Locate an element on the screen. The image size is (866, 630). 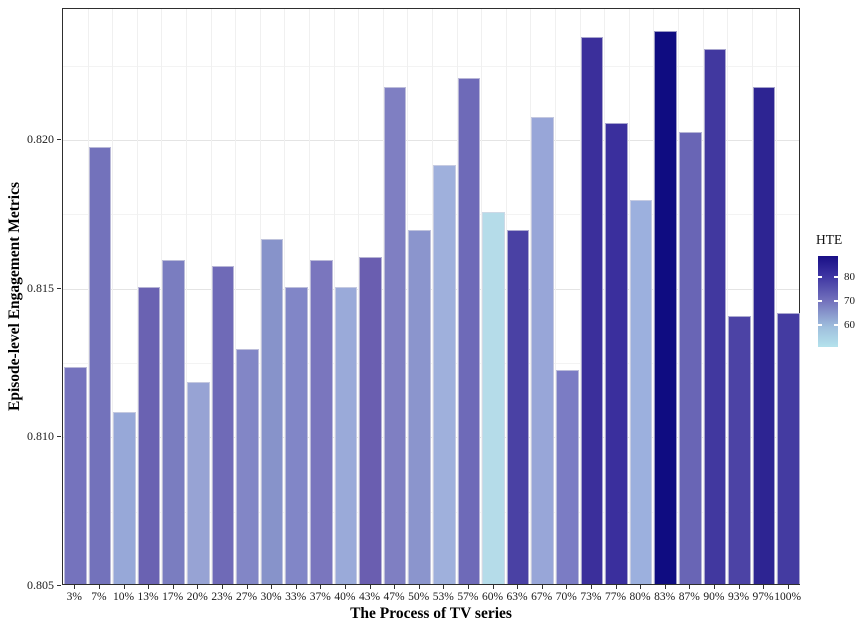
bar-83% is located at coordinates (665, 307).